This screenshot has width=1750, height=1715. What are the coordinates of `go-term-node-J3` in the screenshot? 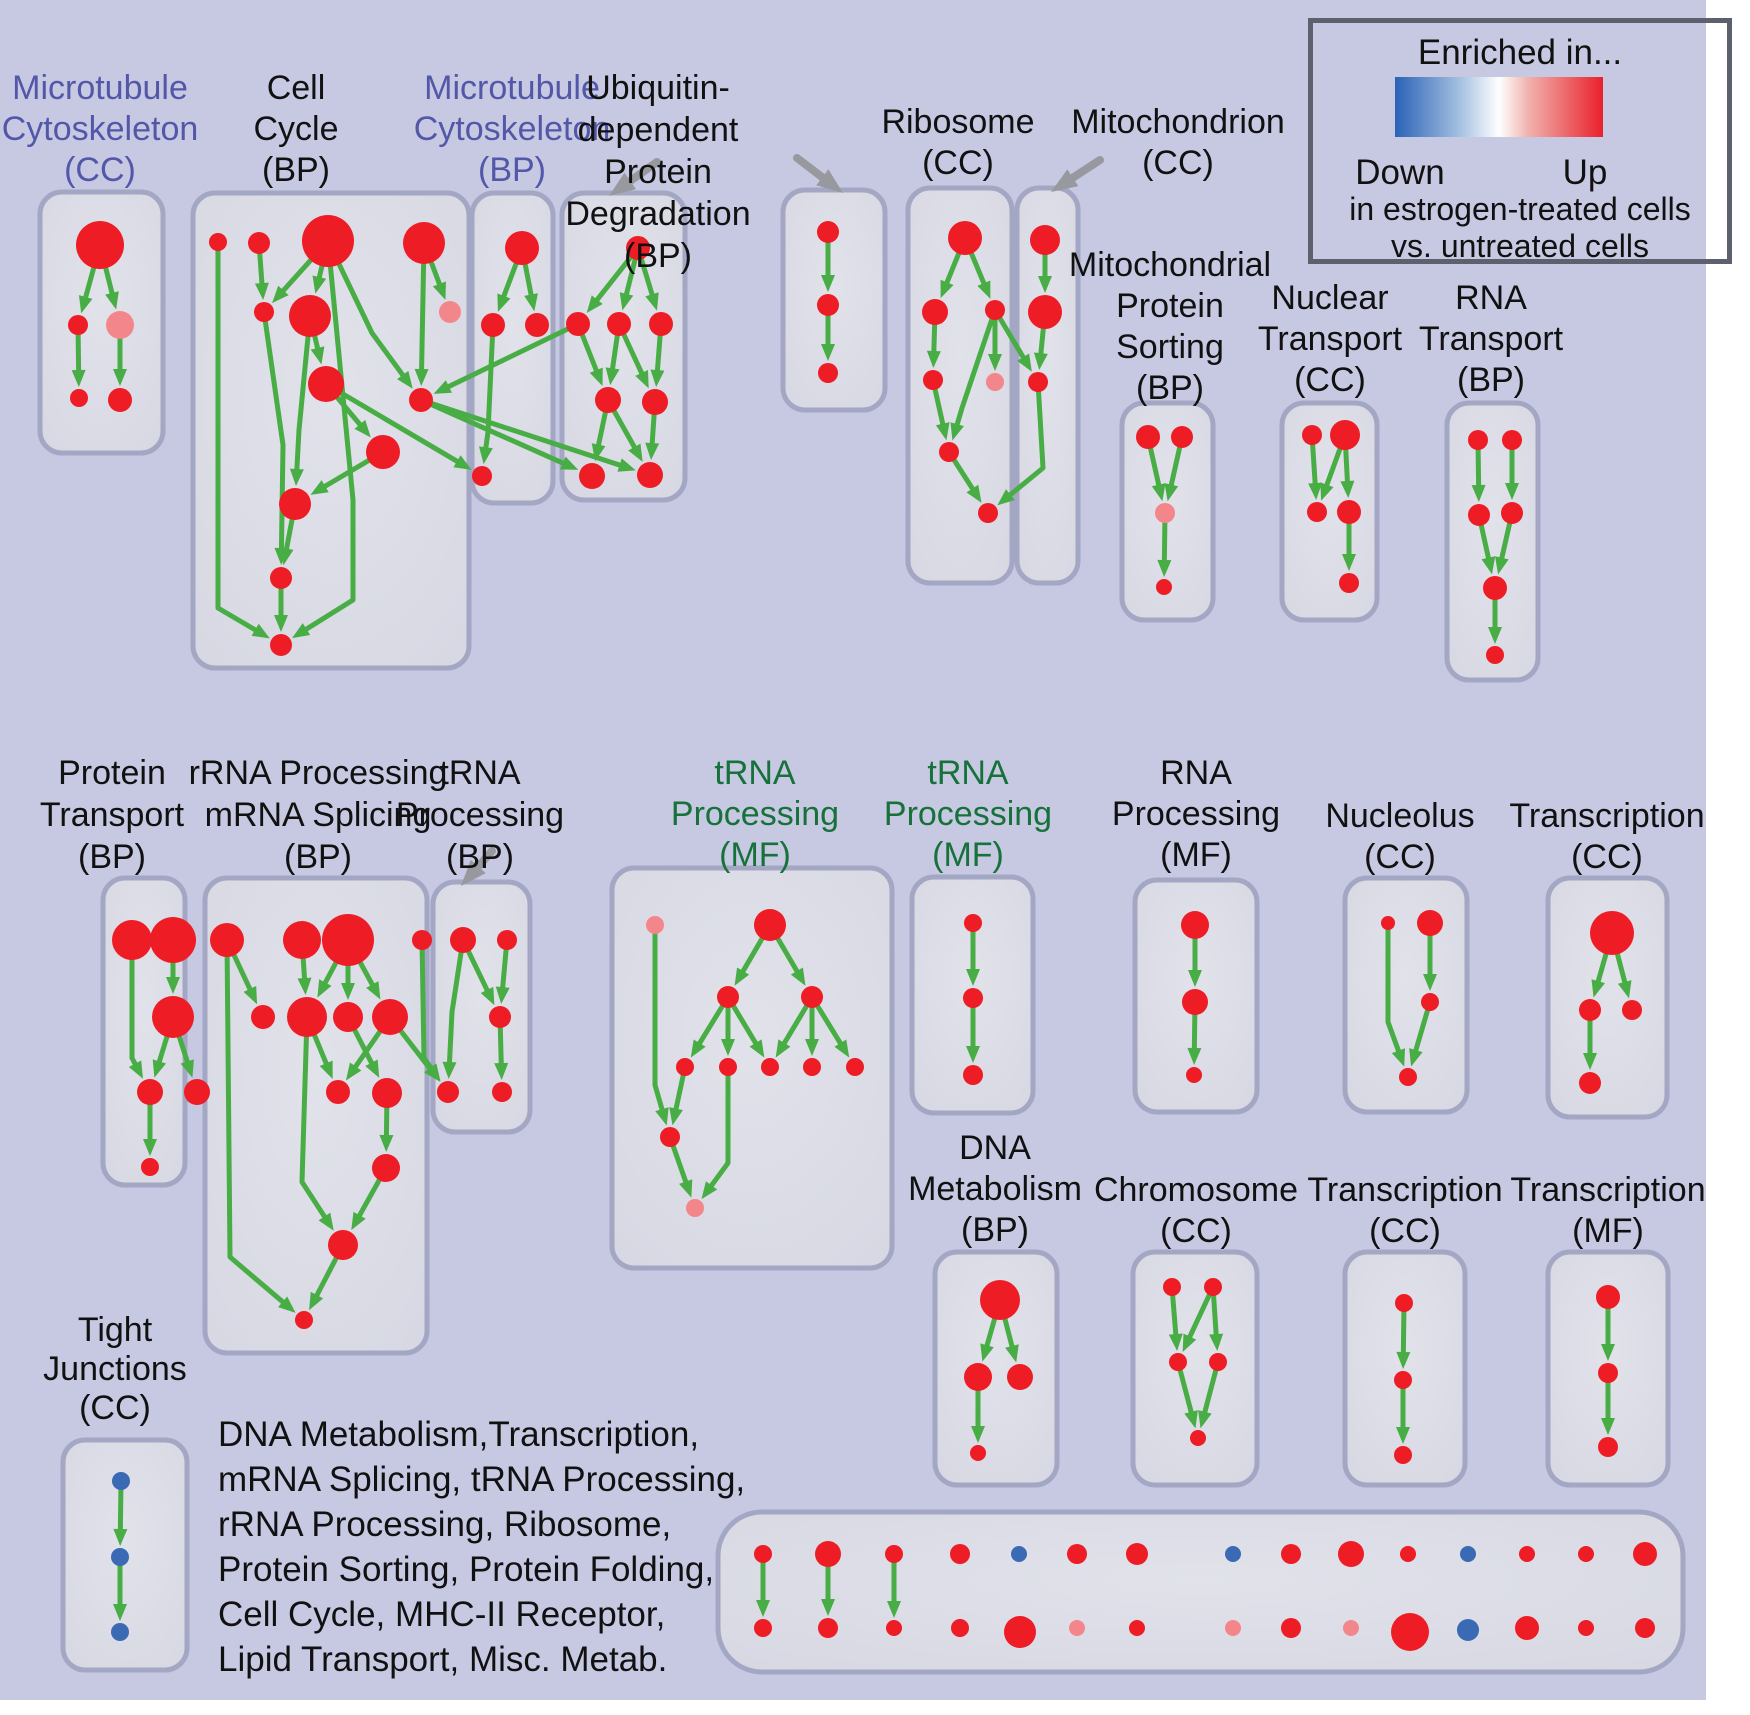 It's located at (1479, 515).